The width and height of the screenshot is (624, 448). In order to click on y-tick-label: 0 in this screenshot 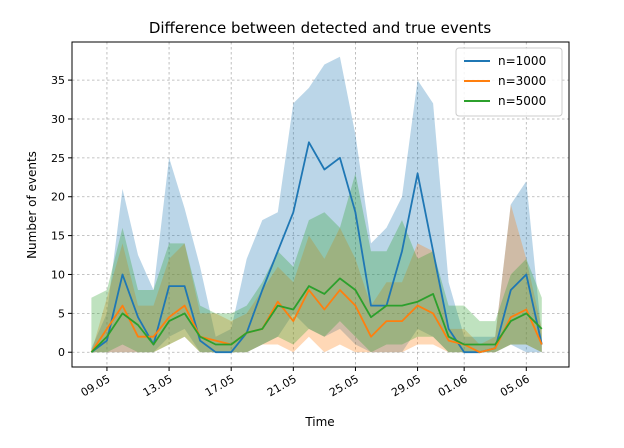, I will do `click(61, 352)`.